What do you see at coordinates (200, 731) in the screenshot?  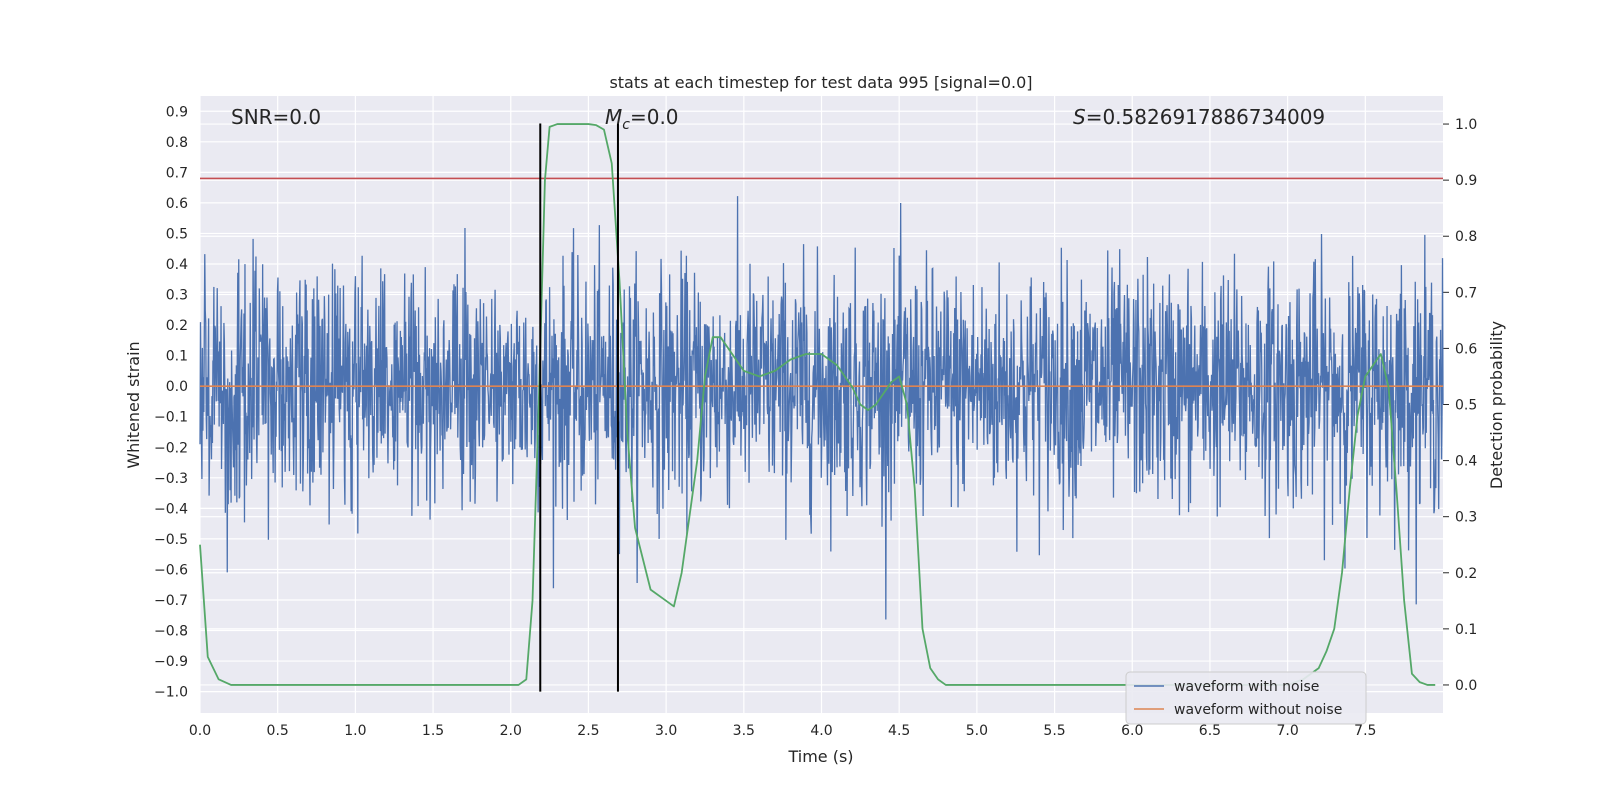 I see `x-tick-label: 0.0` at bounding box center [200, 731].